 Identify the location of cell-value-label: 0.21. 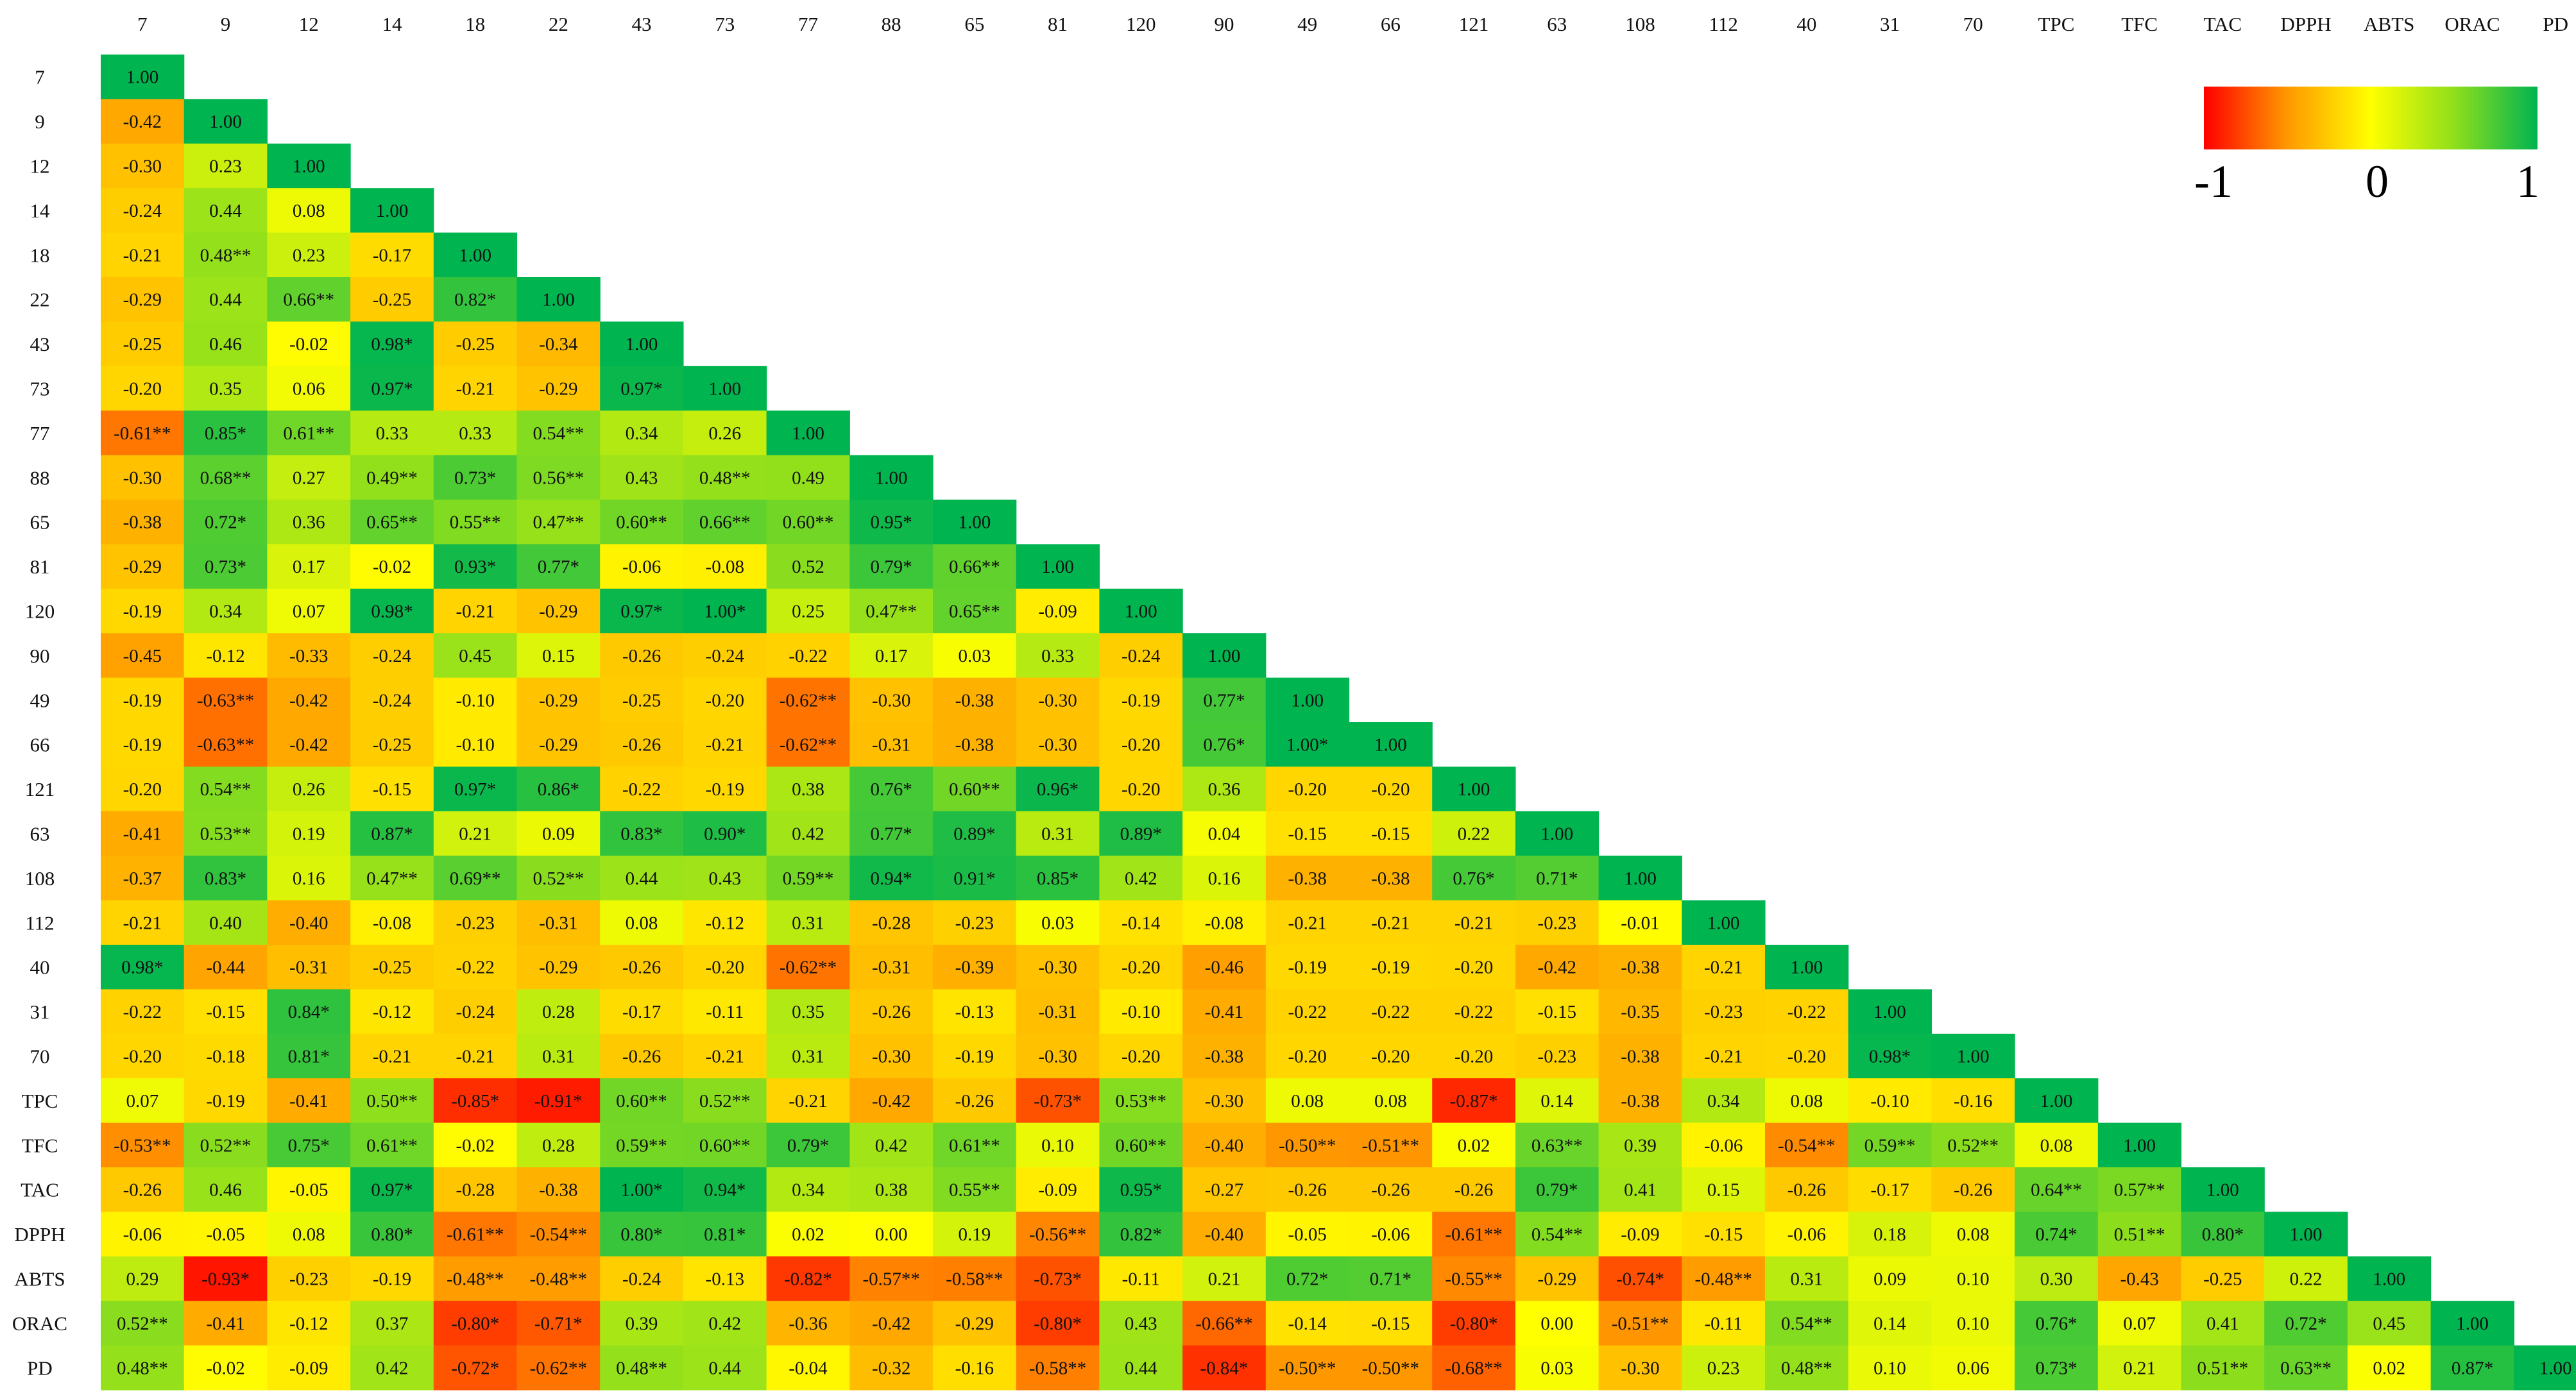
(475, 834).